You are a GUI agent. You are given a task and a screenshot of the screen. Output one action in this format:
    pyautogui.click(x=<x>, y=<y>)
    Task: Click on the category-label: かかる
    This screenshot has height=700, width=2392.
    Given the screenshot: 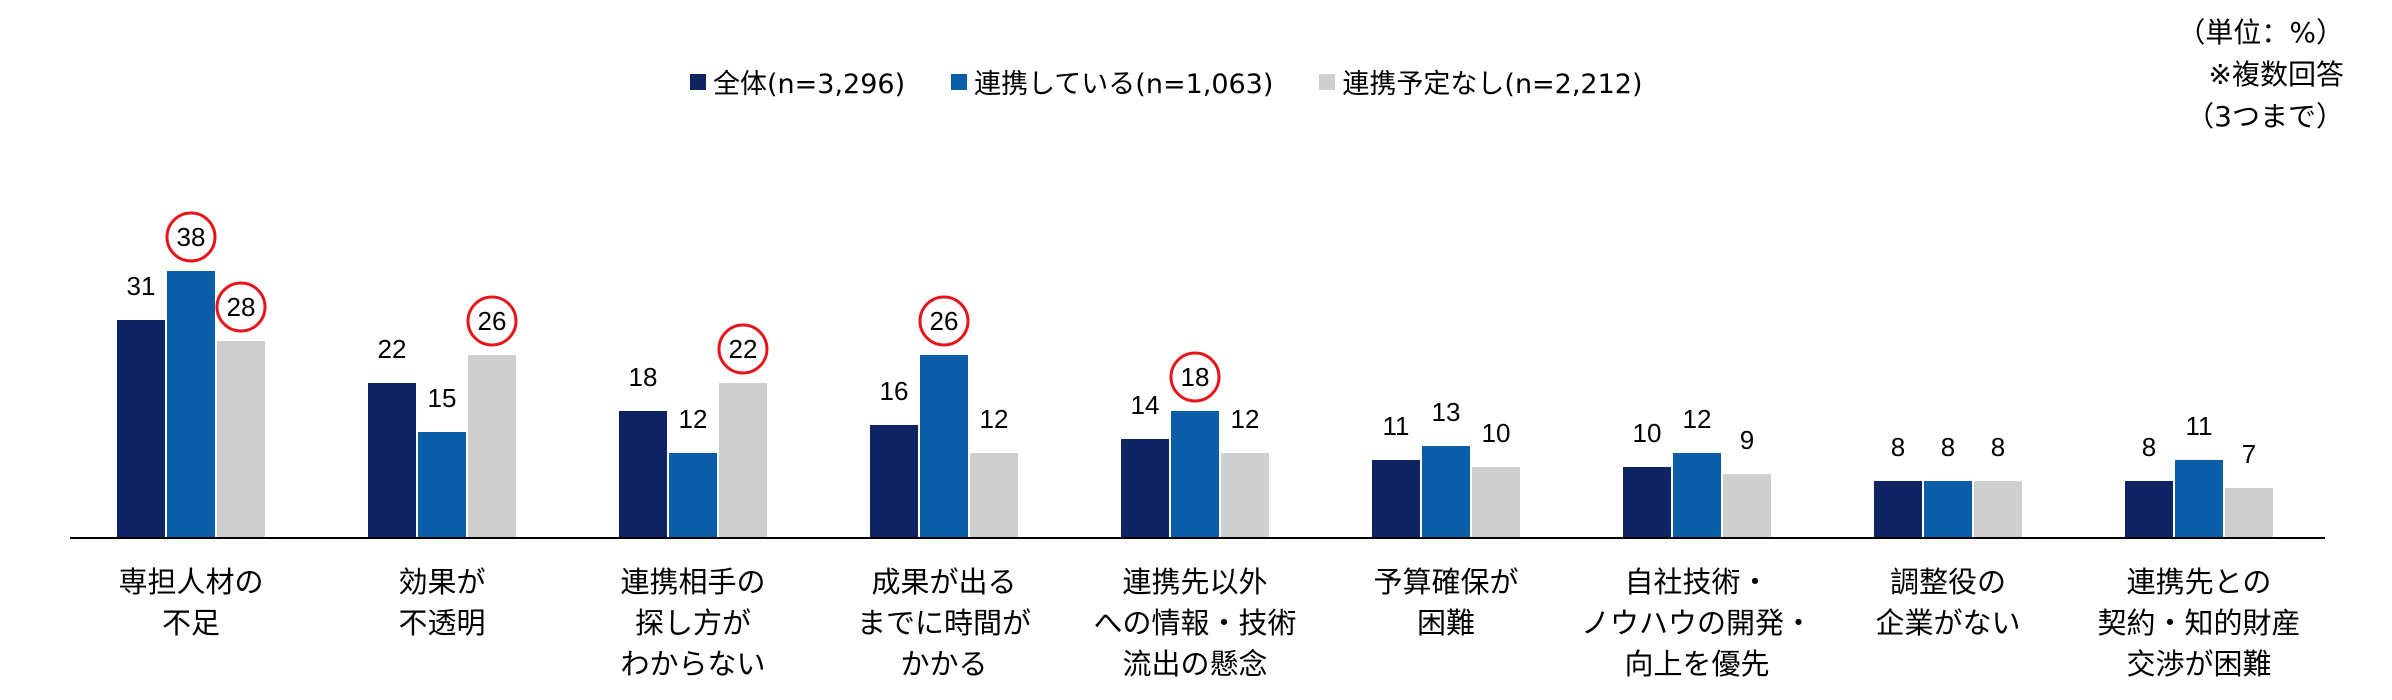 What is the action you would take?
    pyautogui.click(x=943, y=664)
    